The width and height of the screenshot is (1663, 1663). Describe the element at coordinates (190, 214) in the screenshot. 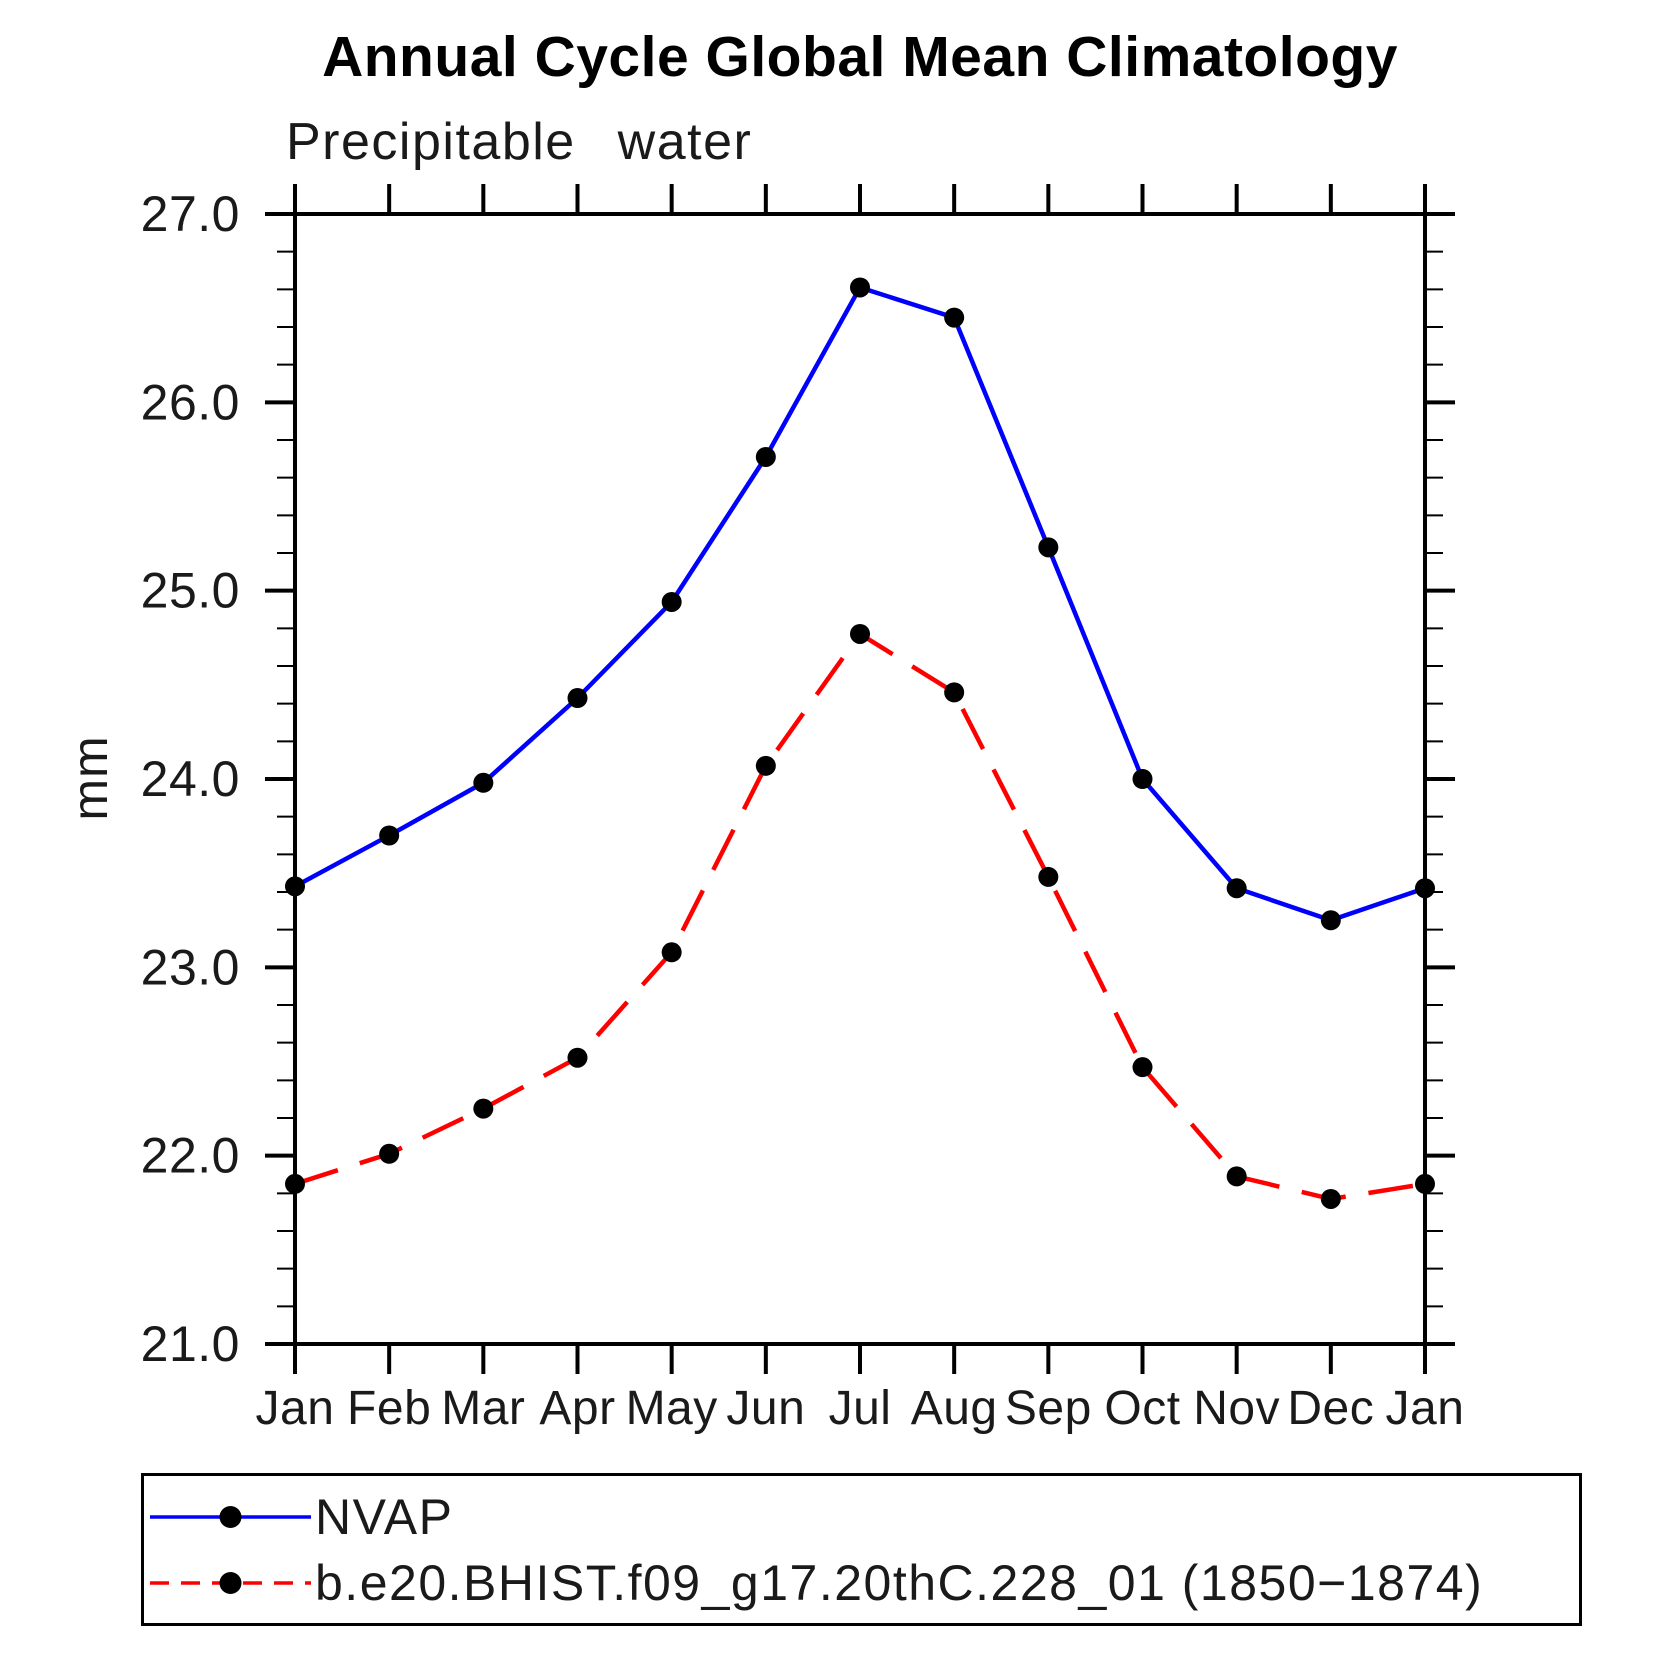

I see `y-tick-label: 27.0` at that location.